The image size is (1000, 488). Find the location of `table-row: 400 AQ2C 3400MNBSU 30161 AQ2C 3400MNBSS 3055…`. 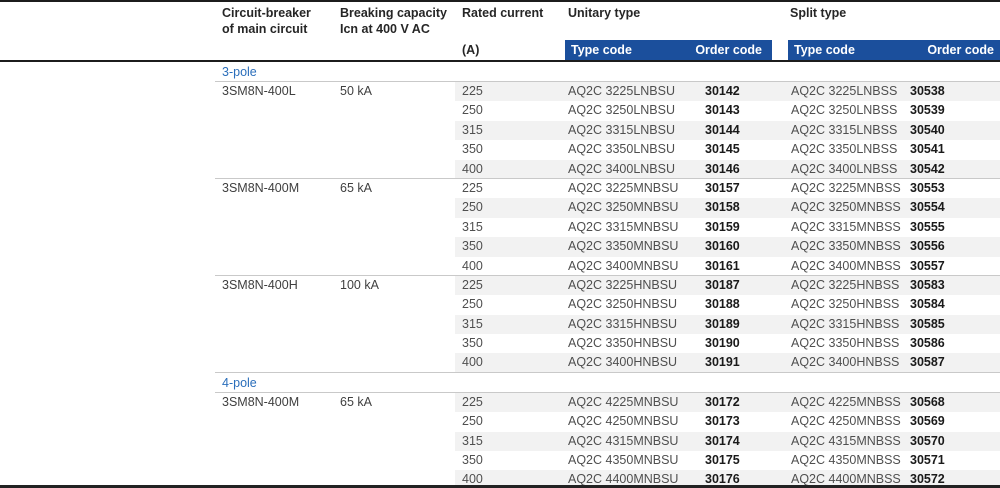

table-row: 400 AQ2C 3400MNBSU 30161 AQ2C 3400MNBSS 3055… is located at coordinates (500, 266).